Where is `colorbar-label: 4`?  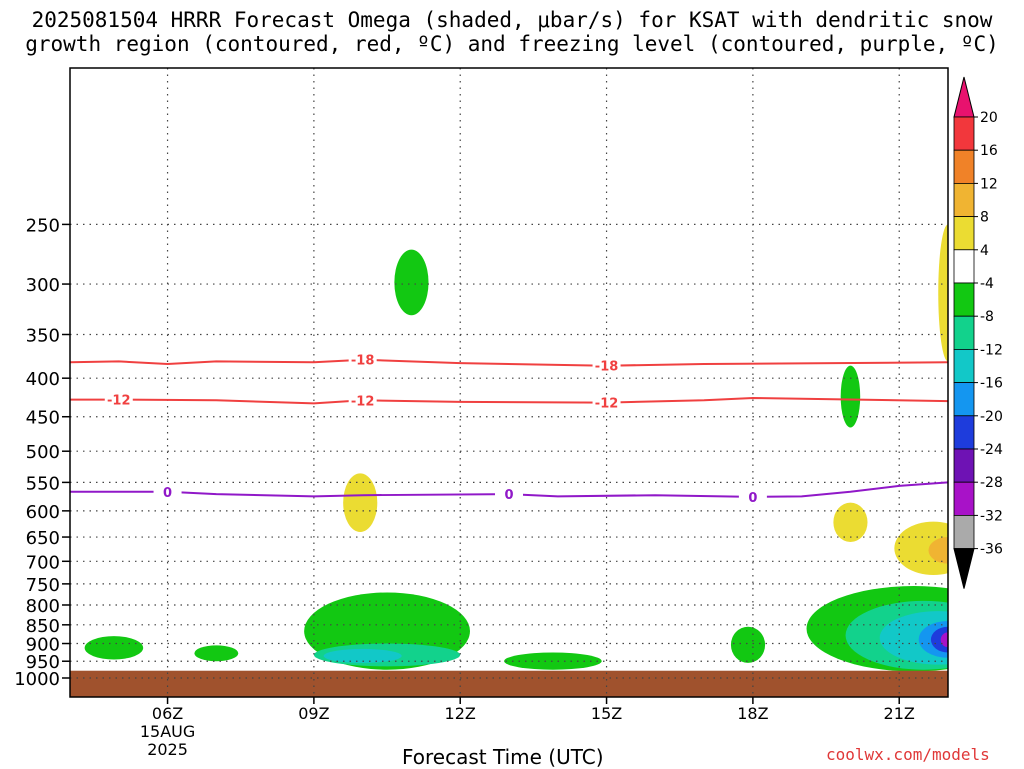 colorbar-label: 4 is located at coordinates (984, 251).